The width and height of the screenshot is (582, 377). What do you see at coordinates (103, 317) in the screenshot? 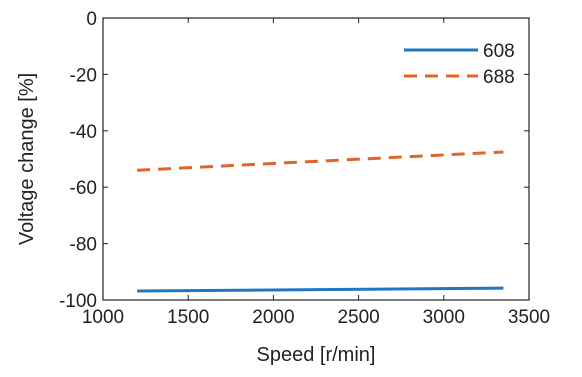
I see `x-tick-label: 1000` at bounding box center [103, 317].